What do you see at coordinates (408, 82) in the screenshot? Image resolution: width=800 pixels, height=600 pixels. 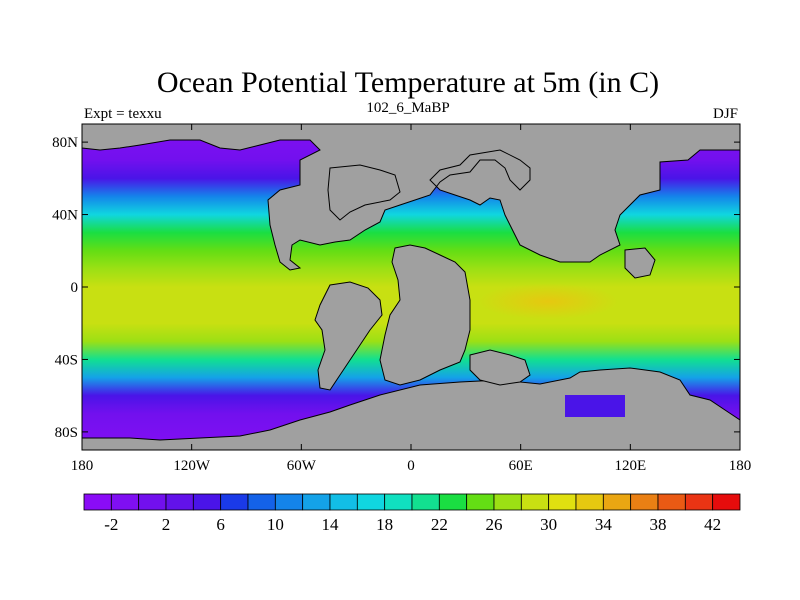 I see `chart-title: Ocean Potential Temperature at 5m (in C)` at bounding box center [408, 82].